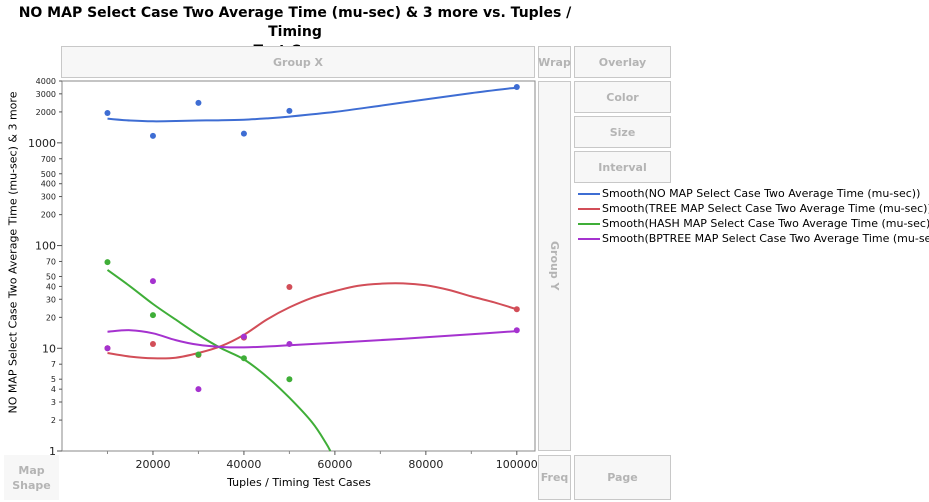  Describe the element at coordinates (622, 167) in the screenshot. I see `interval-zone: Interval` at that location.